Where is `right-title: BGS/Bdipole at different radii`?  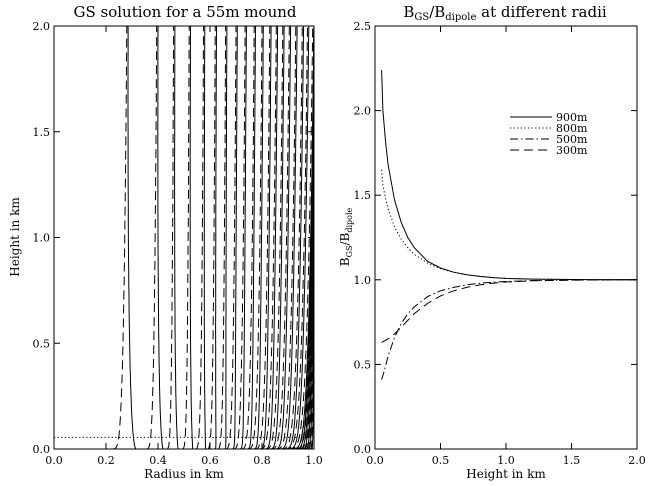
right-title: BGS/Bdipole at different radii is located at coordinates (505, 13).